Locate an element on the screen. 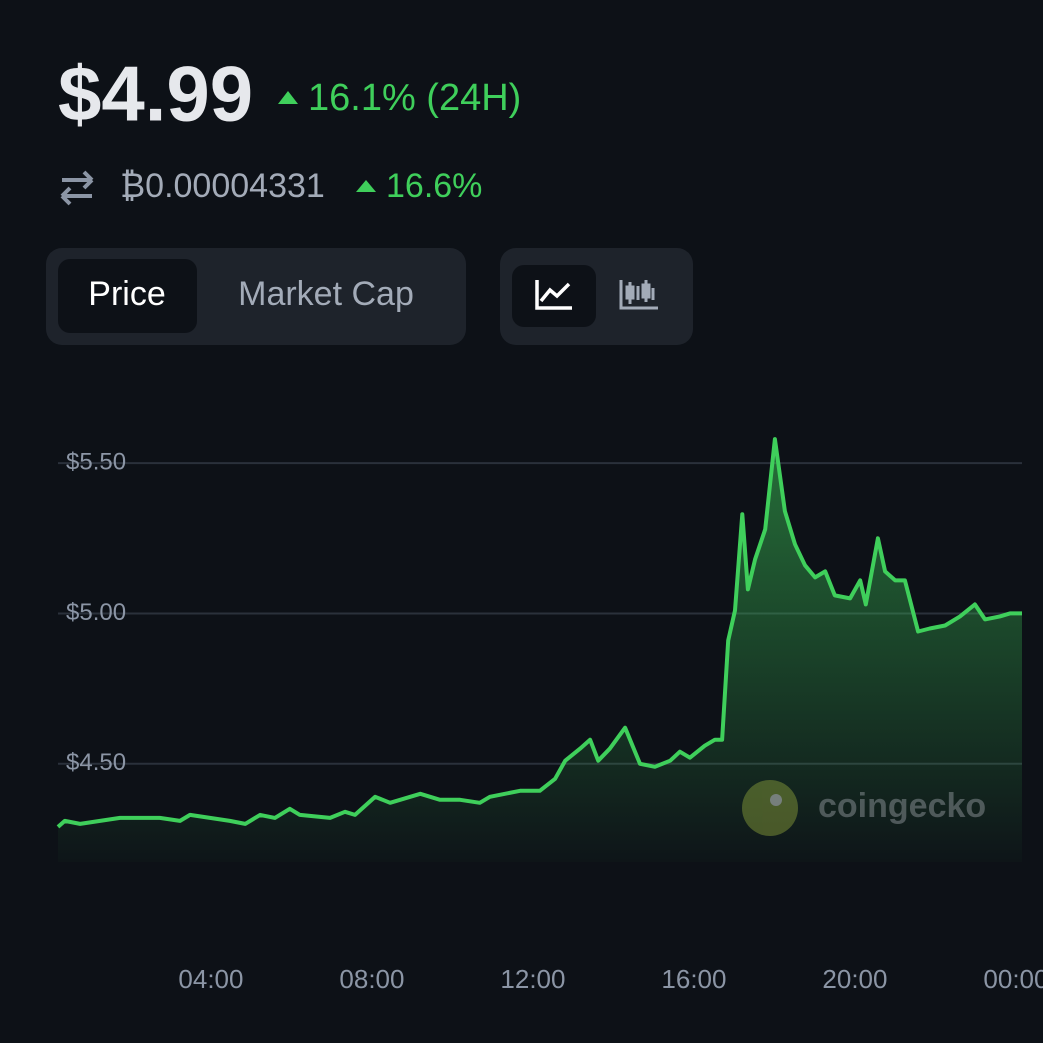  y-tick-label: $4.50 is located at coordinates (96, 762).